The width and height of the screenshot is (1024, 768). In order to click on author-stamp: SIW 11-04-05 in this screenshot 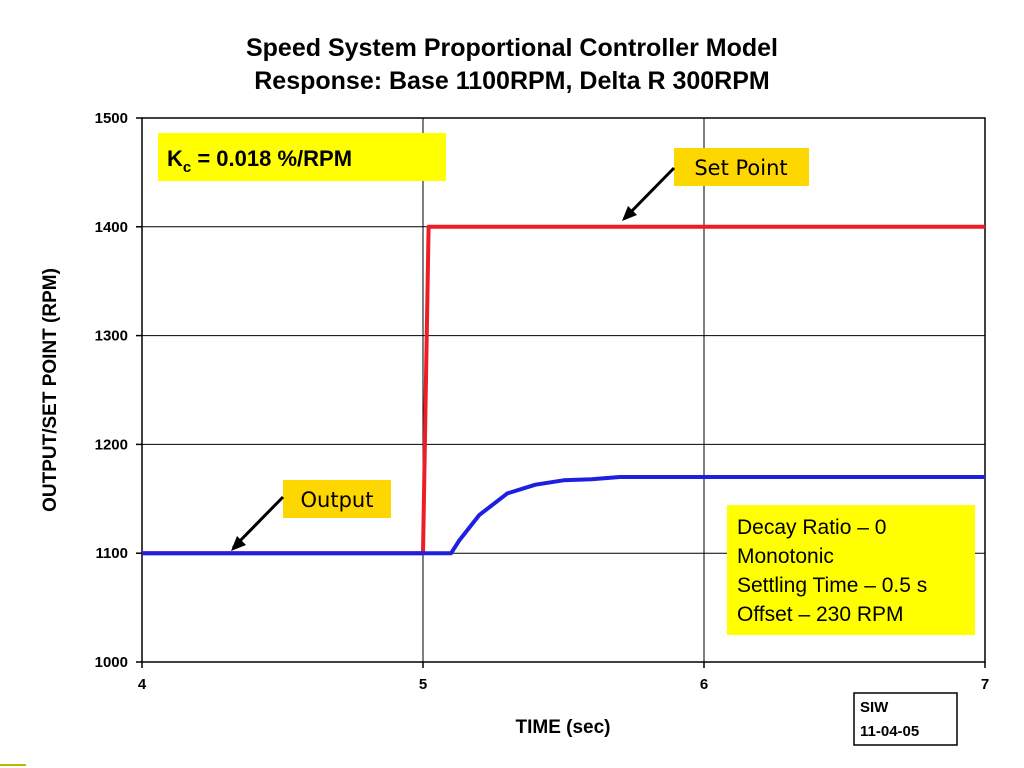, I will do `click(905, 719)`.